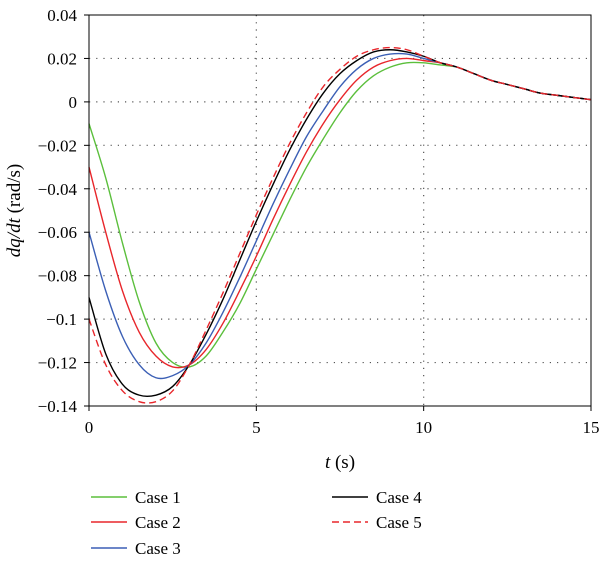  I want to click on y-axis-label-unit: (rad/s), so click(14, 191).